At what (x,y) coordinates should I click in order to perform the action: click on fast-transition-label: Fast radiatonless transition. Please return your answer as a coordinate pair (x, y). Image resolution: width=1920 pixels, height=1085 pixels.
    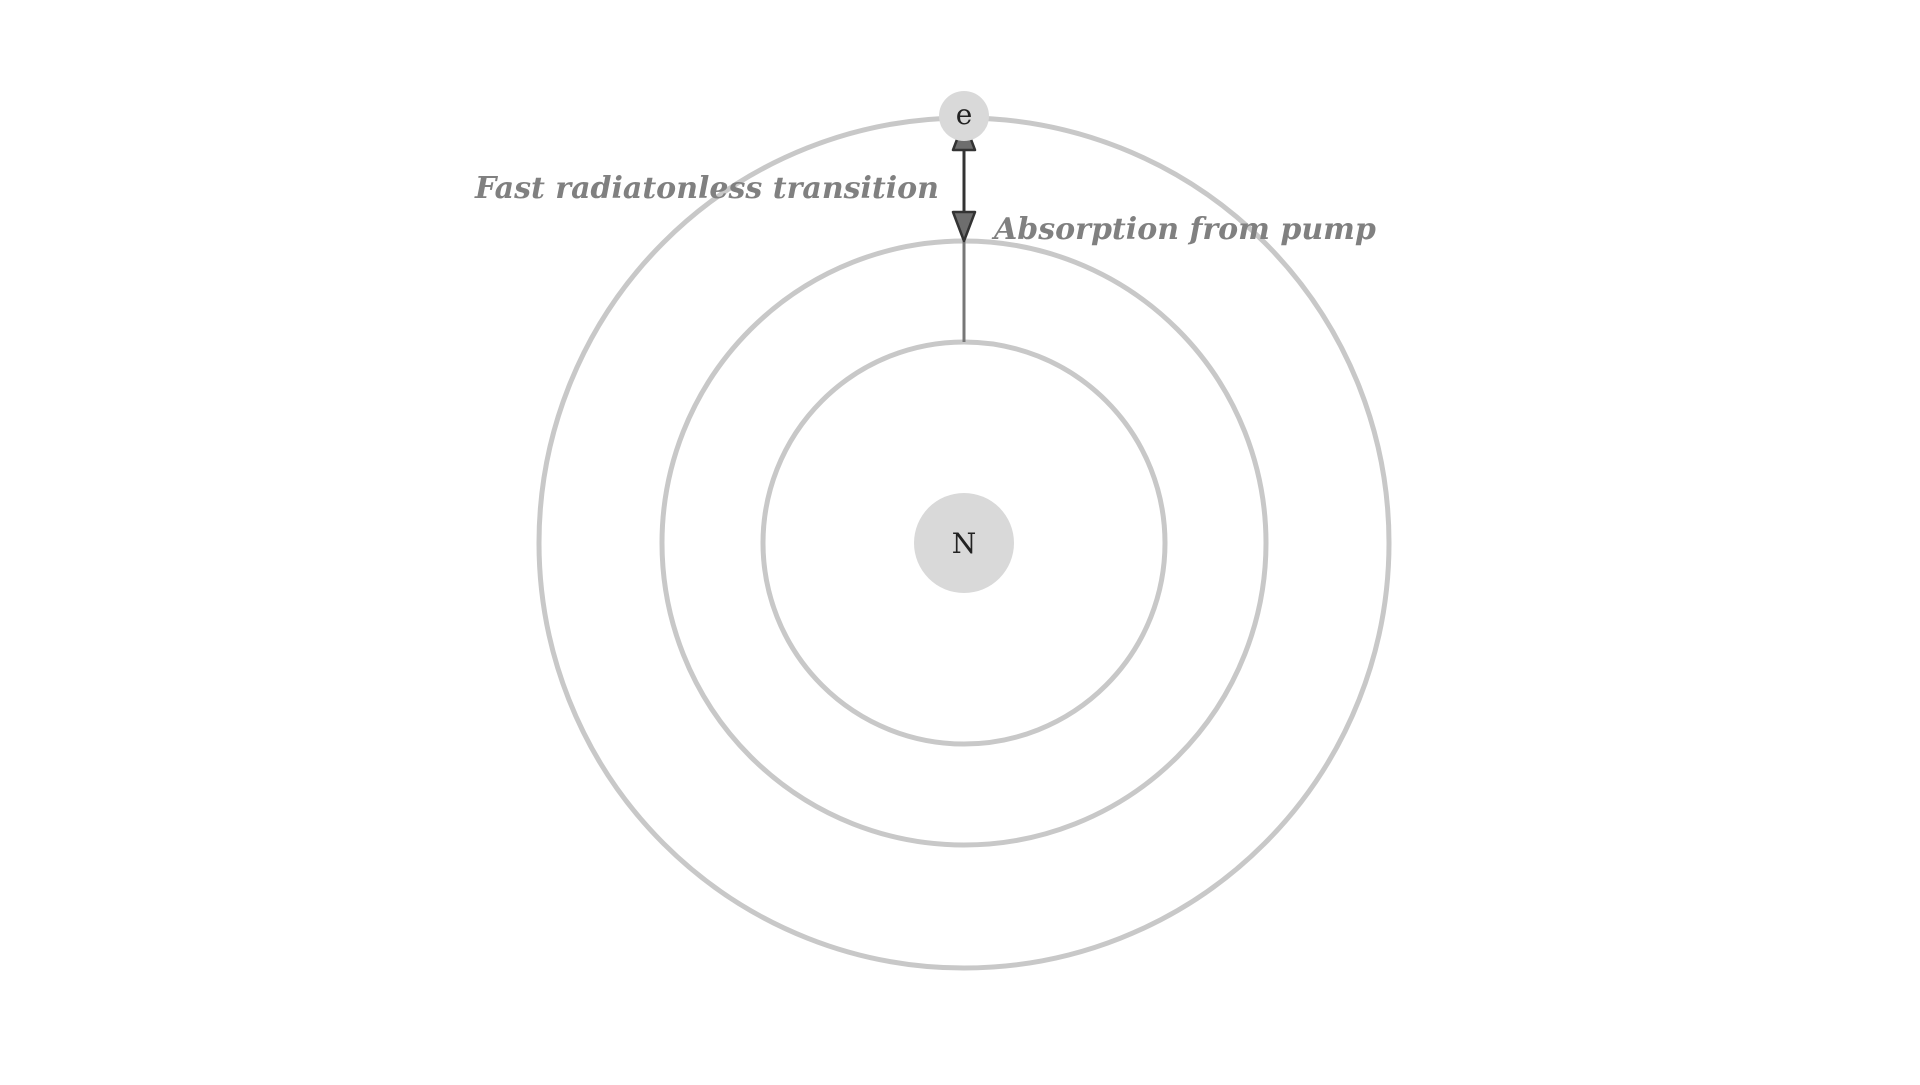
    Looking at the image, I should click on (706, 188).